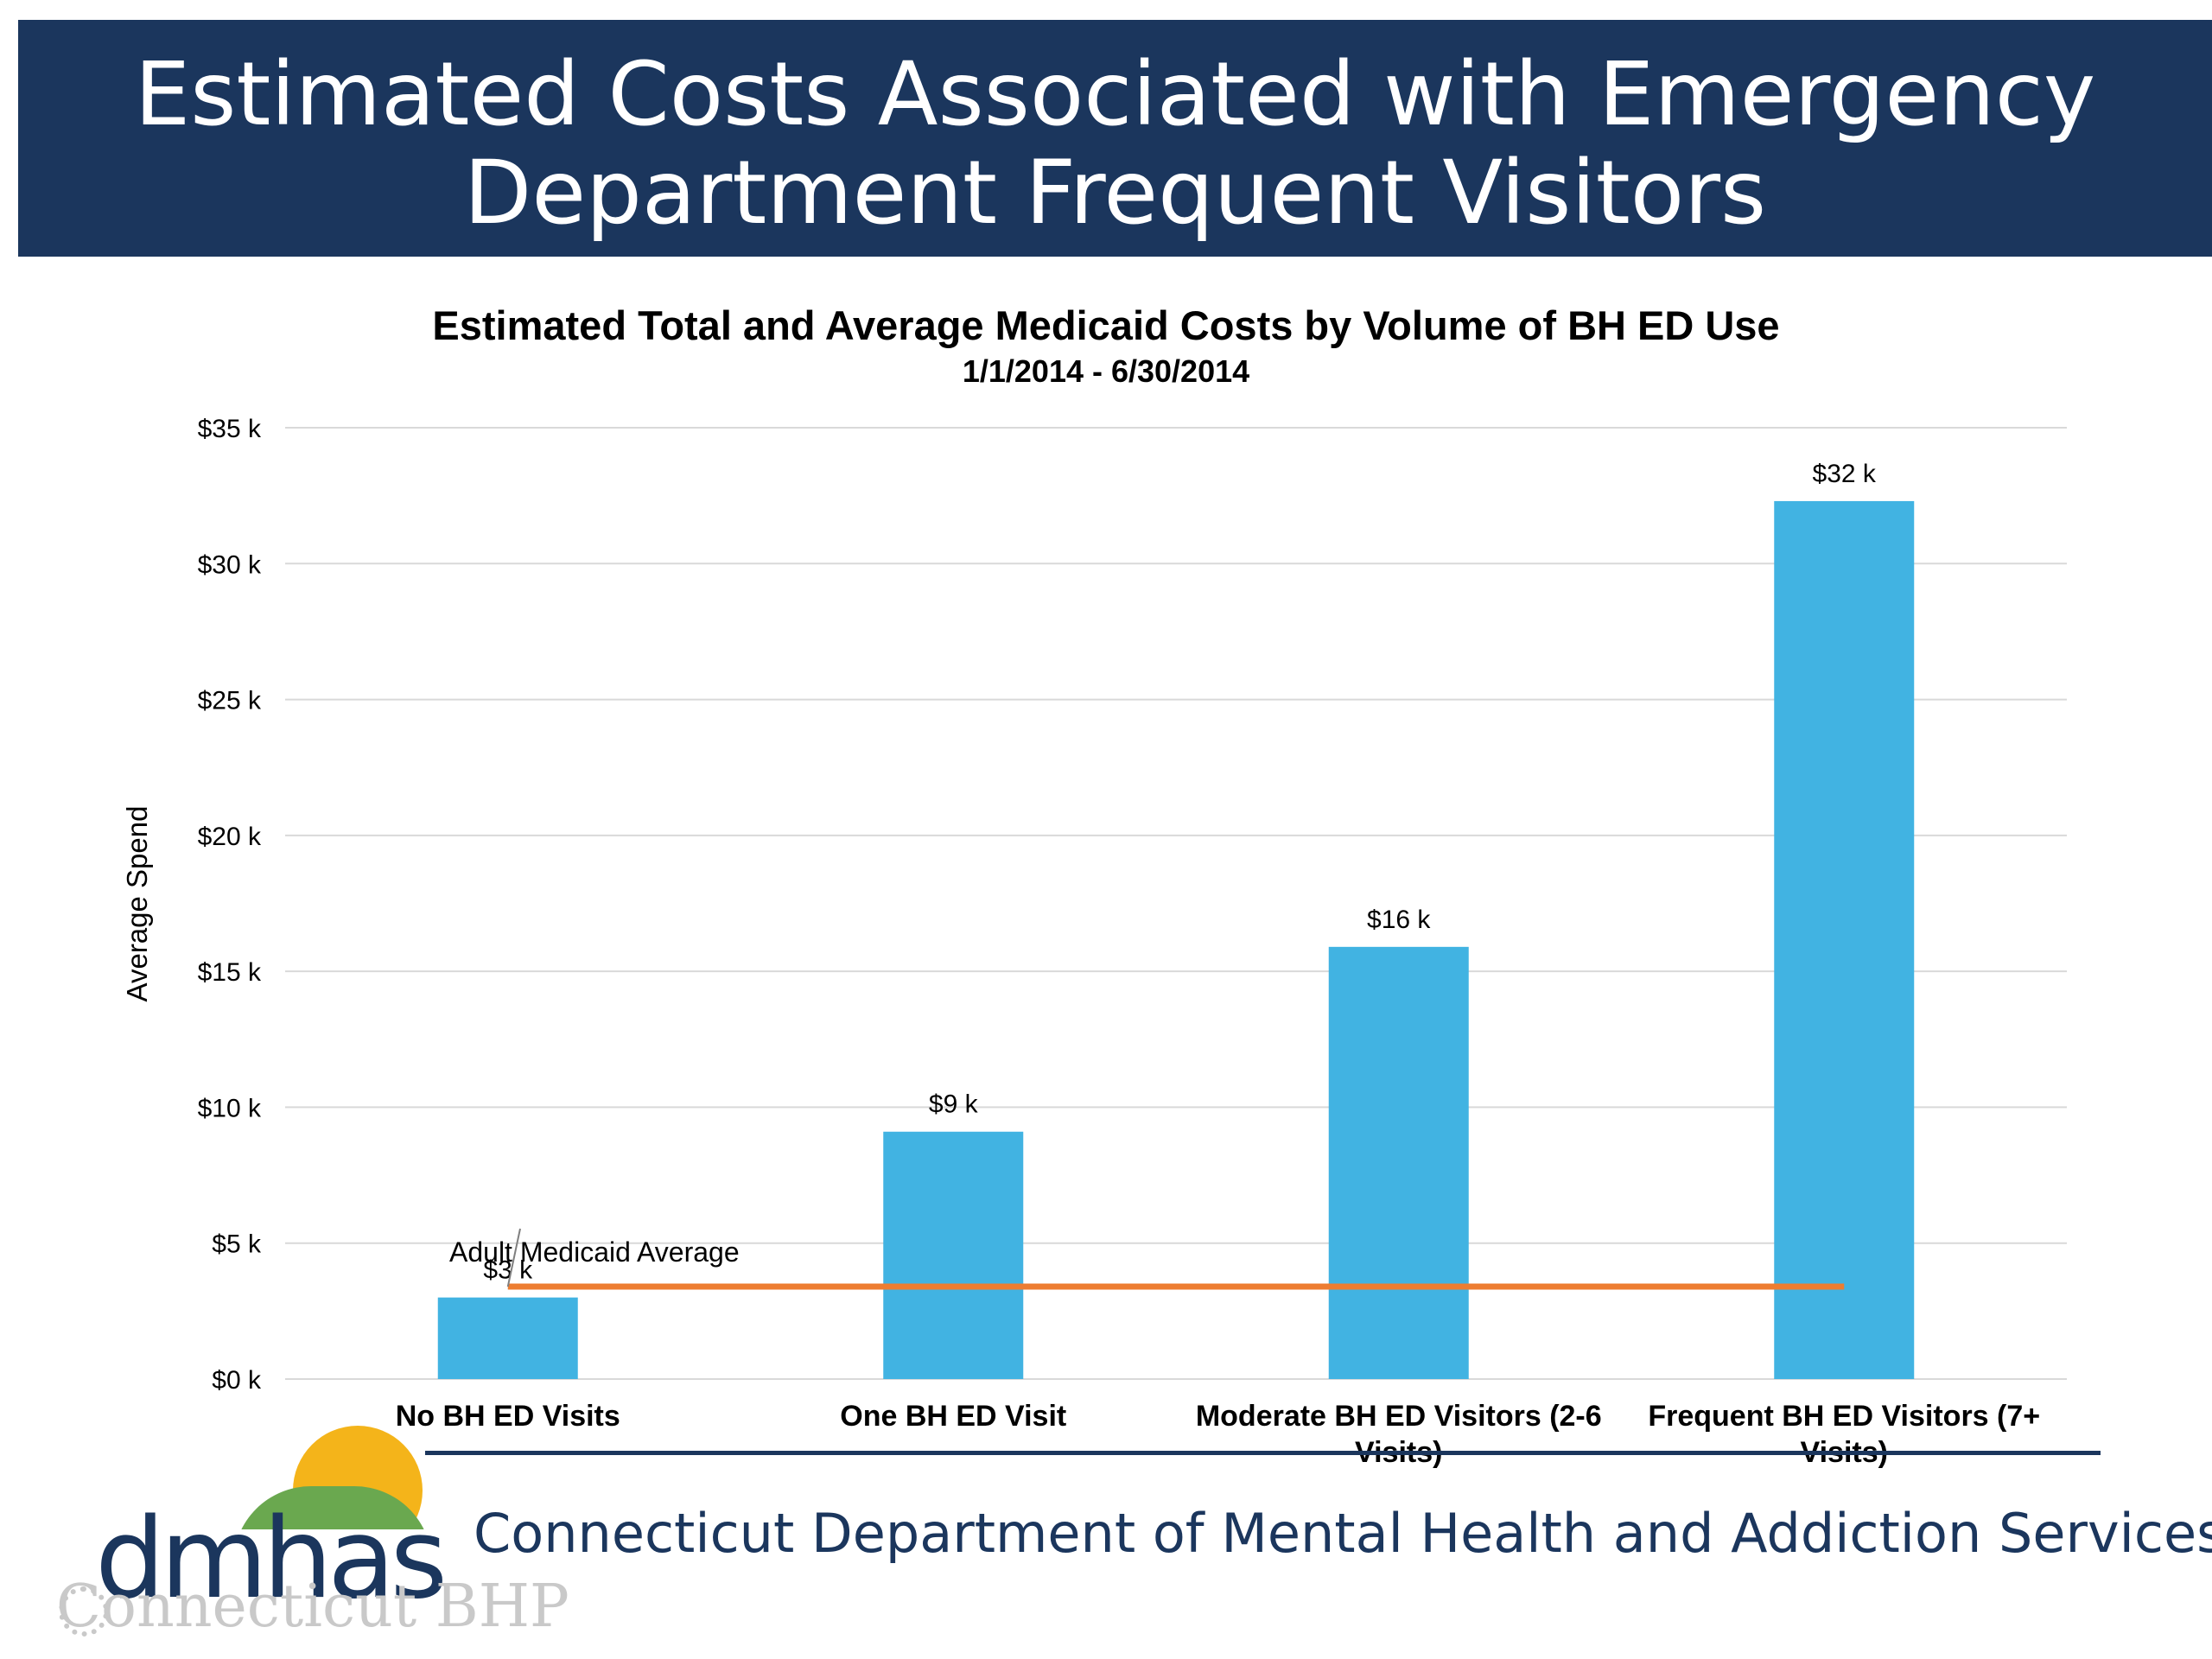  I want to click on x-category-label: No BH ED Visits, so click(508, 1416).